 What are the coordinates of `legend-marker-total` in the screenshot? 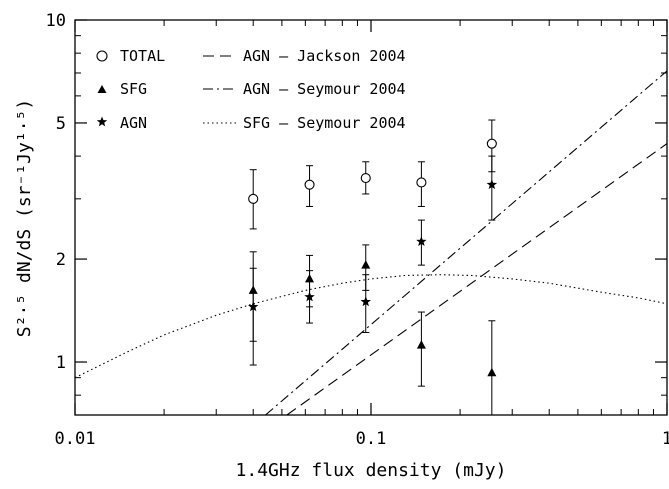 It's located at (102, 56).